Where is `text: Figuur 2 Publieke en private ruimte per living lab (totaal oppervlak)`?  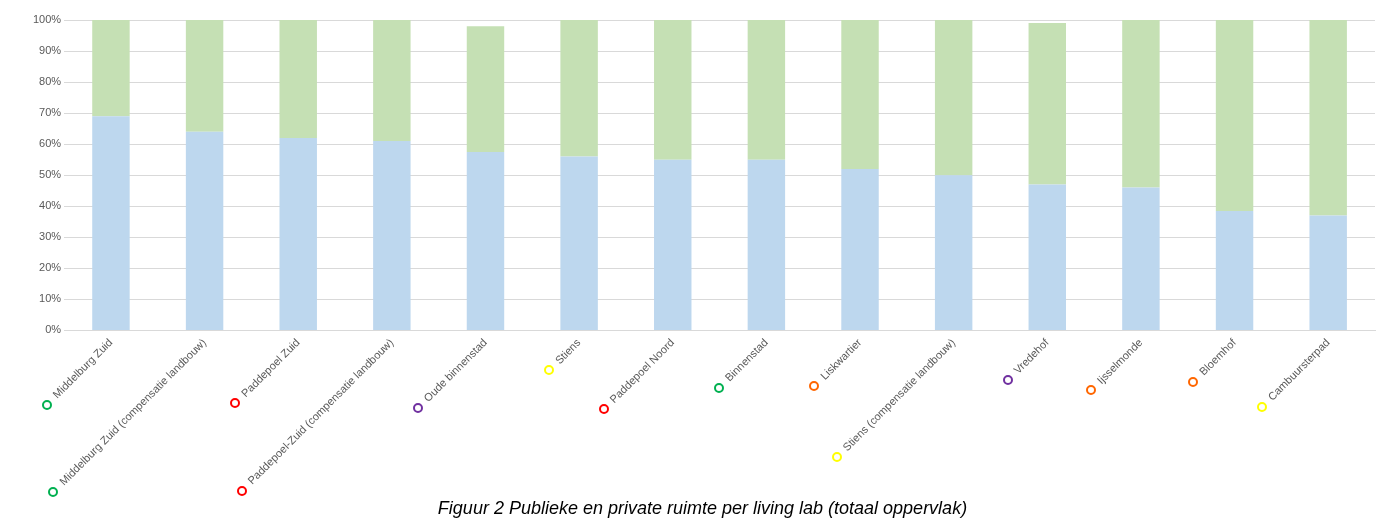
text: Figuur 2 Publieke en private ruimte per living lab (totaal oppervlak) is located at coordinates (702, 508).